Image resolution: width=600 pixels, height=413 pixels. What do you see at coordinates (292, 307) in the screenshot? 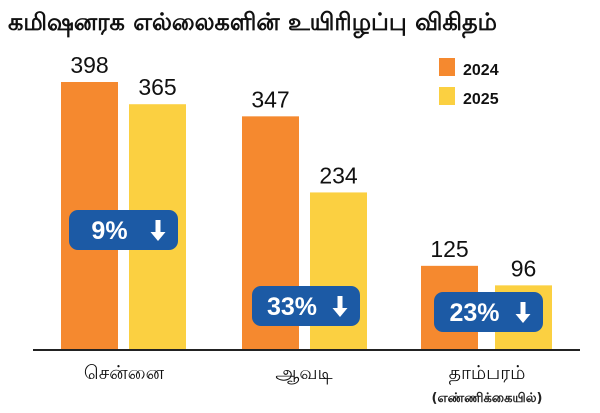
I see `decrease-label-avadi: 33%` at bounding box center [292, 307].